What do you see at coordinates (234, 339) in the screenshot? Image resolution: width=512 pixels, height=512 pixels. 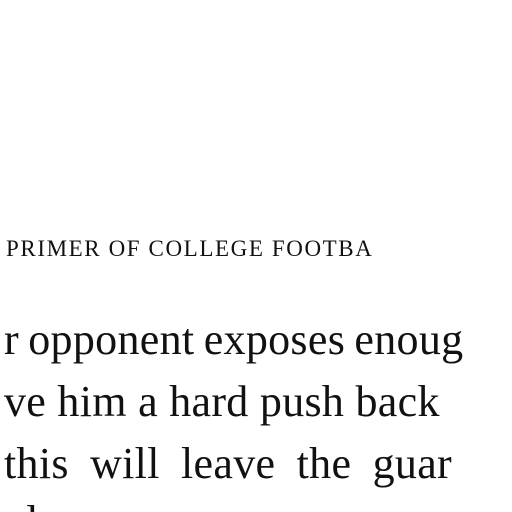 I see `body-text-line: r opponent exposes enoug` at bounding box center [234, 339].